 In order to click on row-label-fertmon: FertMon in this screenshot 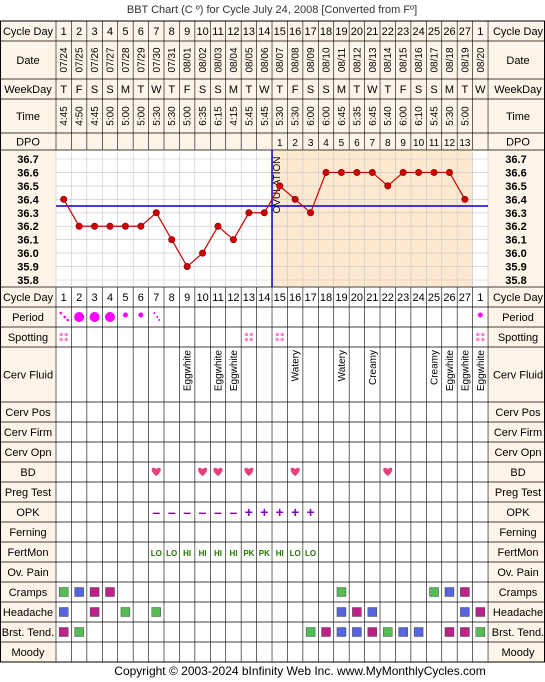, I will do `click(28, 553)`.